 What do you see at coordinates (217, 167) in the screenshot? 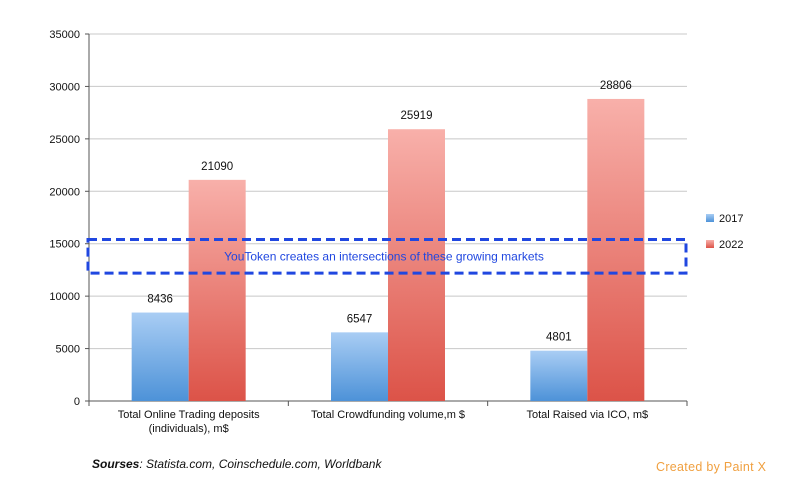
I see `data-label-2022: 21090` at bounding box center [217, 167].